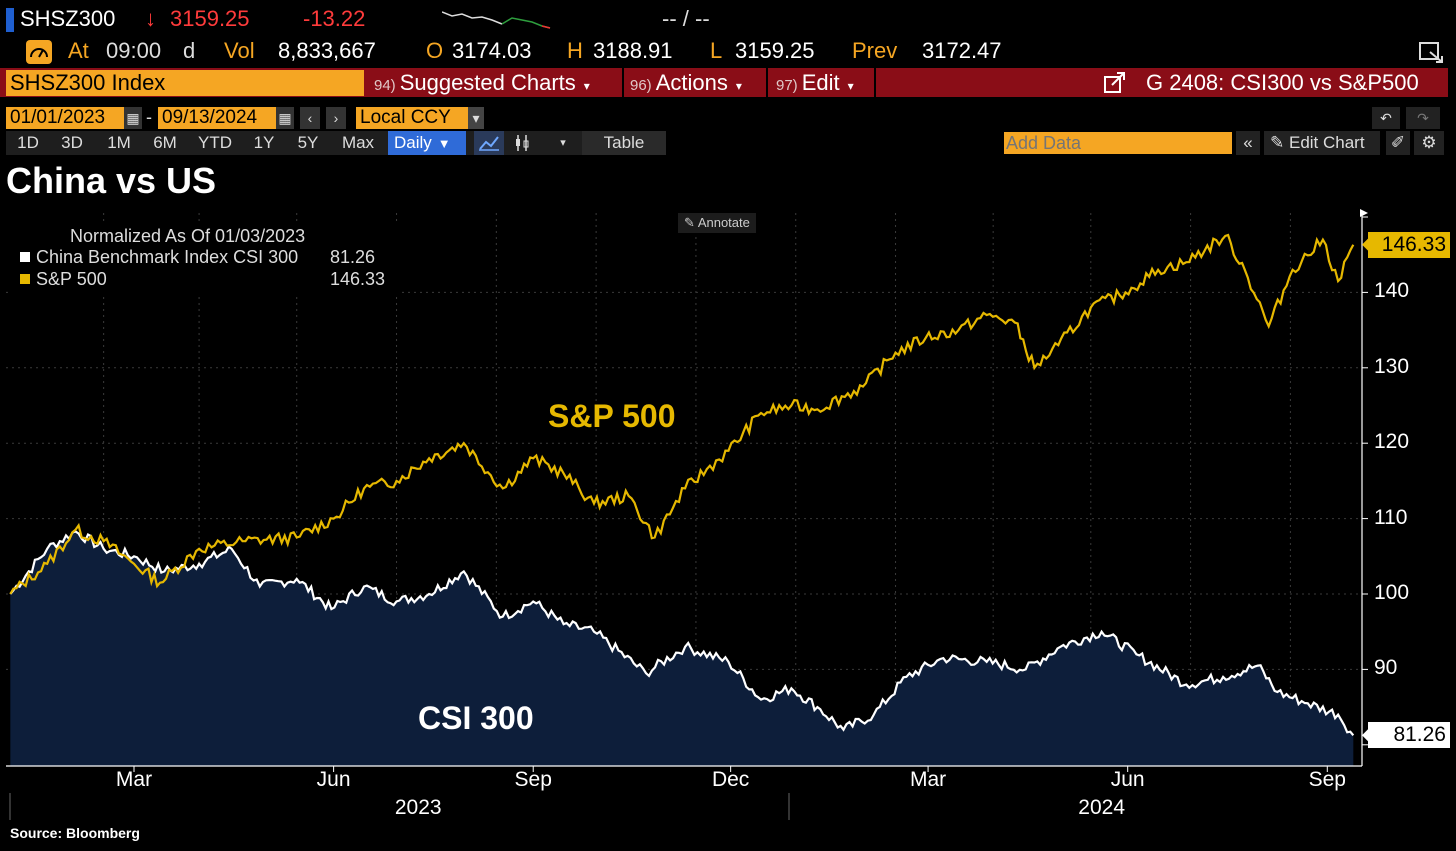 This screenshot has width=1456, height=851. I want to click on start-date-field: 01/01/2023, so click(65, 118).